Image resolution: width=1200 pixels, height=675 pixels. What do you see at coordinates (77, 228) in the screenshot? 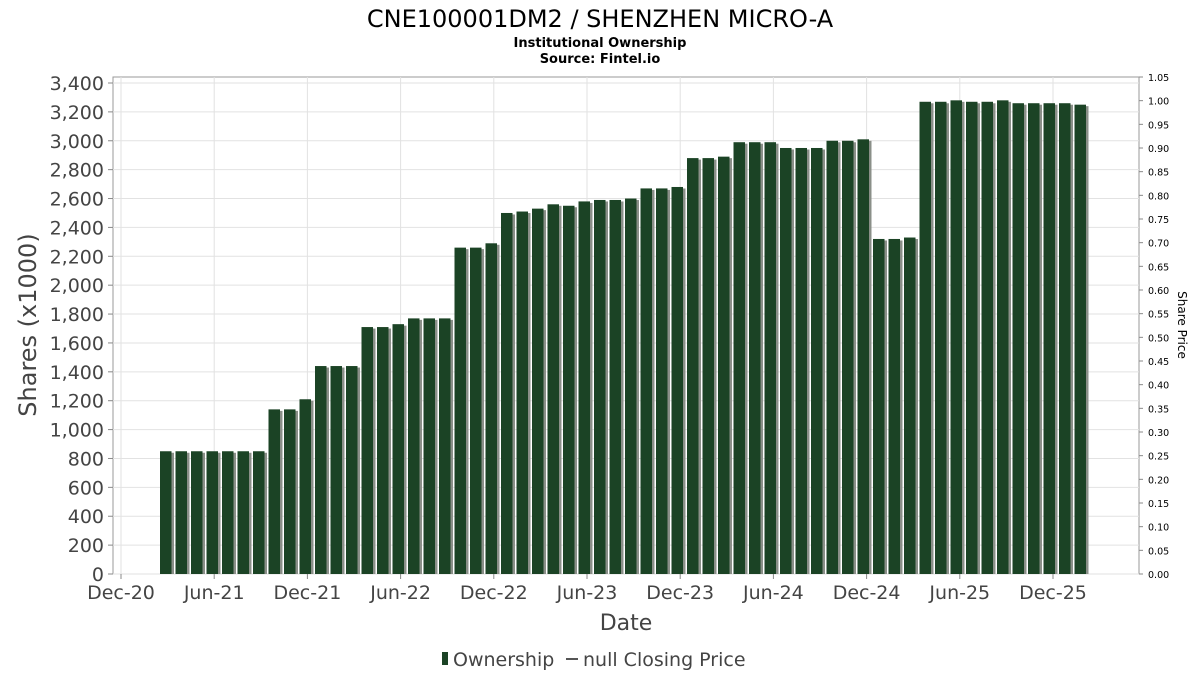
I see `y-tick-label: 2,400` at bounding box center [77, 228].